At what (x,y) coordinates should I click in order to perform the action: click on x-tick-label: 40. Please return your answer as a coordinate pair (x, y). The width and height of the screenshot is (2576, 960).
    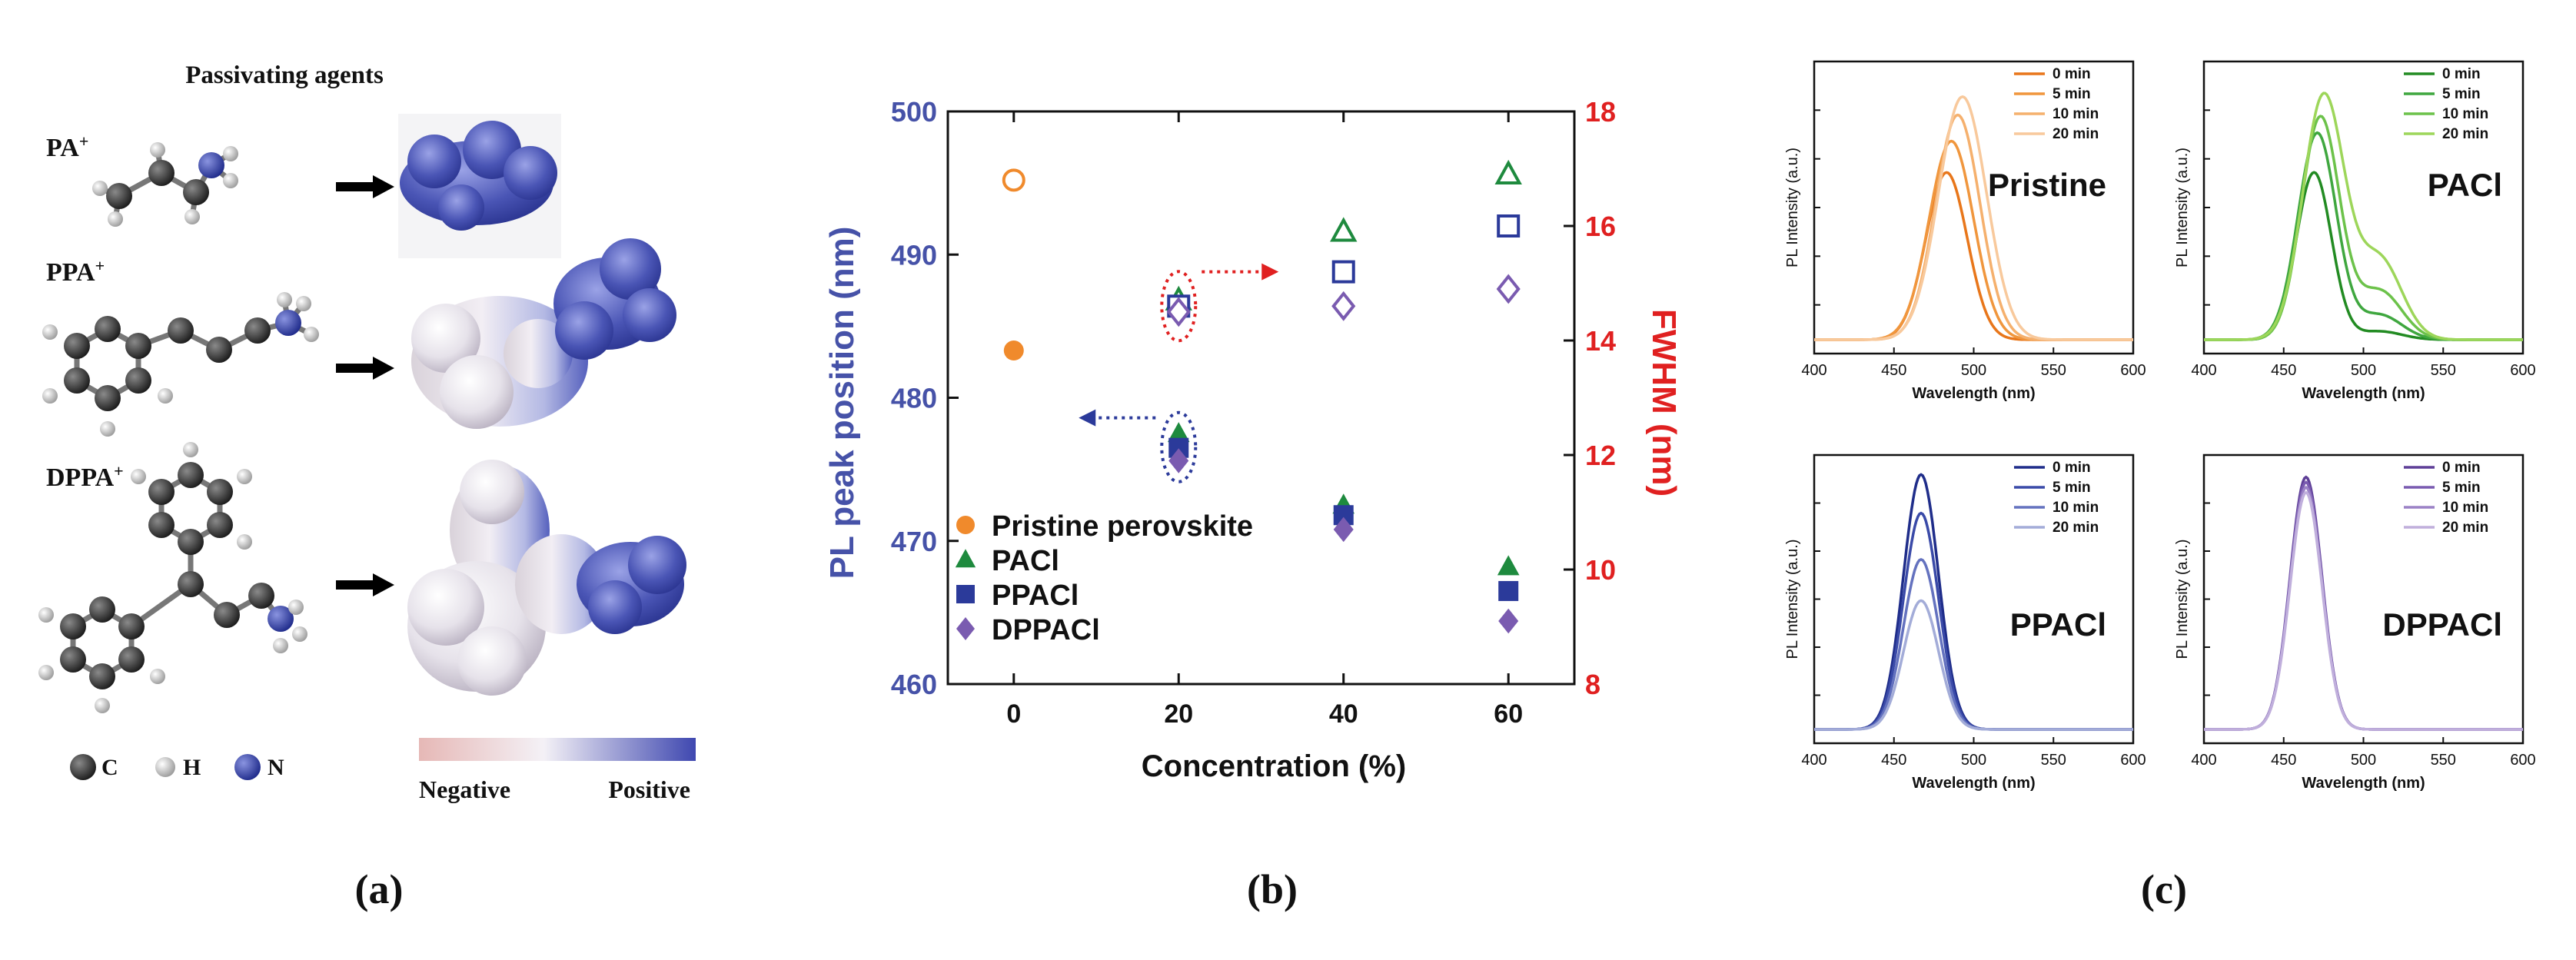
    Looking at the image, I should click on (1343, 714).